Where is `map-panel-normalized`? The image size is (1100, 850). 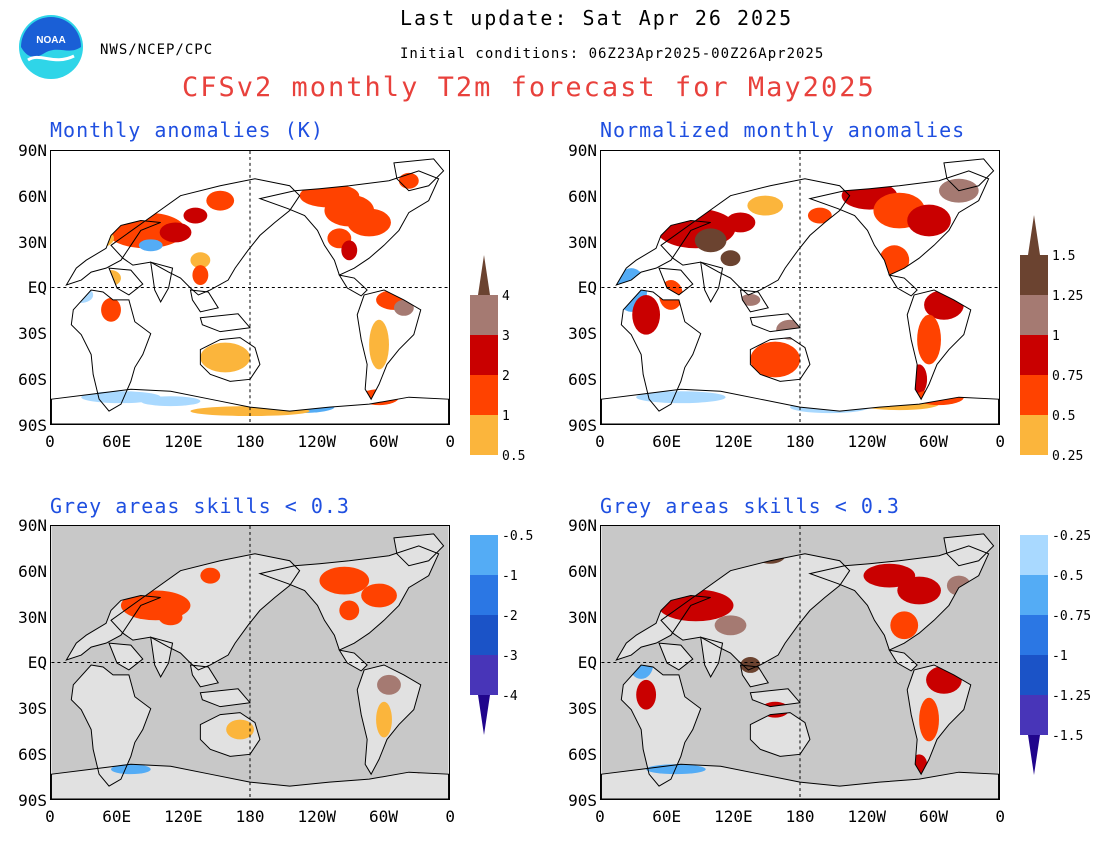
map-panel-normalized is located at coordinates (800, 287).